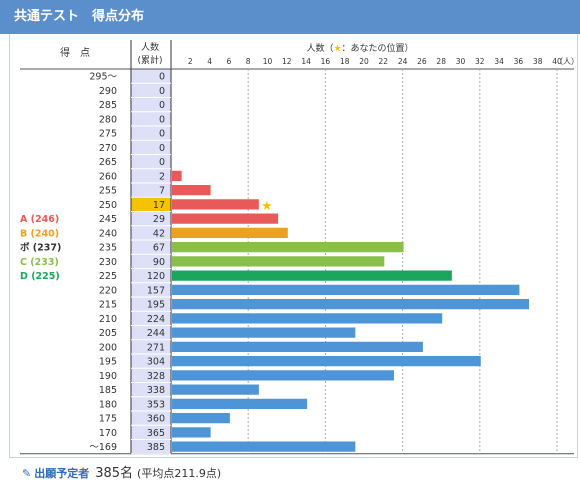  I want to click on x-tick-label: 18, so click(345, 61).